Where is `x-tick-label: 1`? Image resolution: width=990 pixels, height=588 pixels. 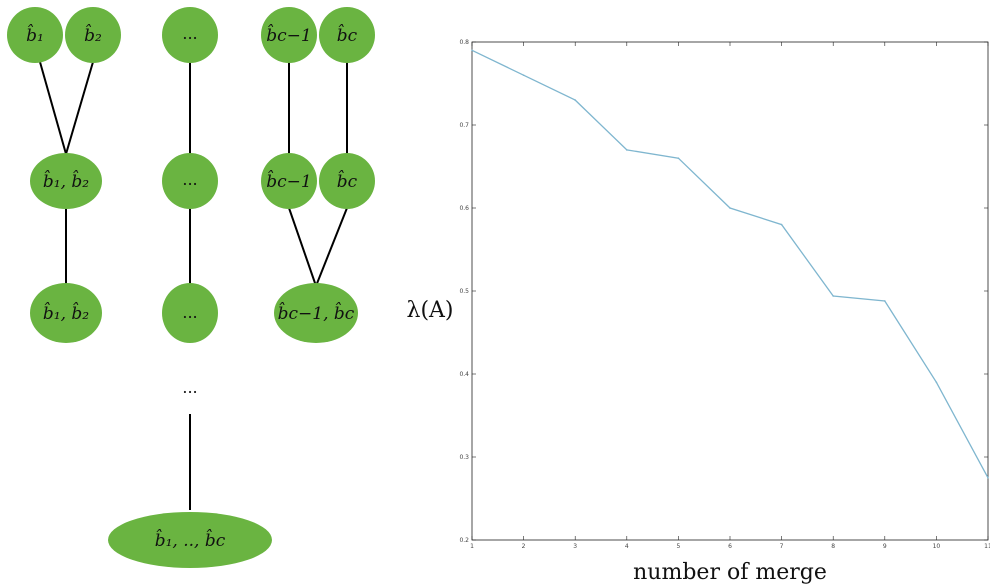 x-tick-label: 1 is located at coordinates (472, 546).